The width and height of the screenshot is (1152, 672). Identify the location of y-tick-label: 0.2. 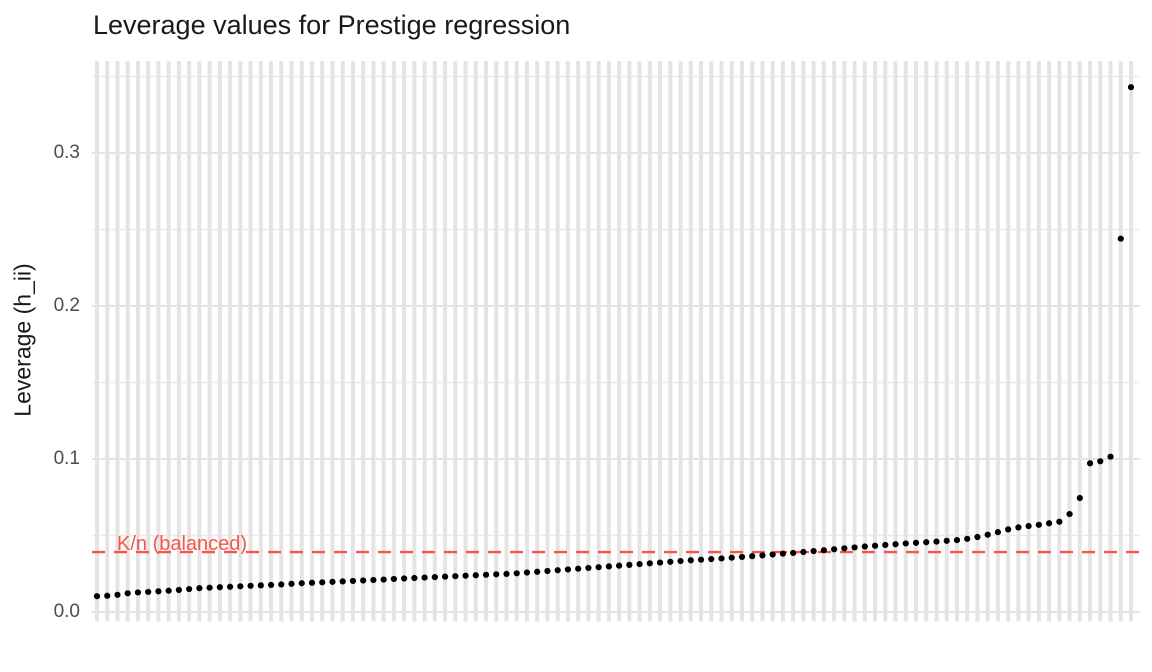
(66, 305).